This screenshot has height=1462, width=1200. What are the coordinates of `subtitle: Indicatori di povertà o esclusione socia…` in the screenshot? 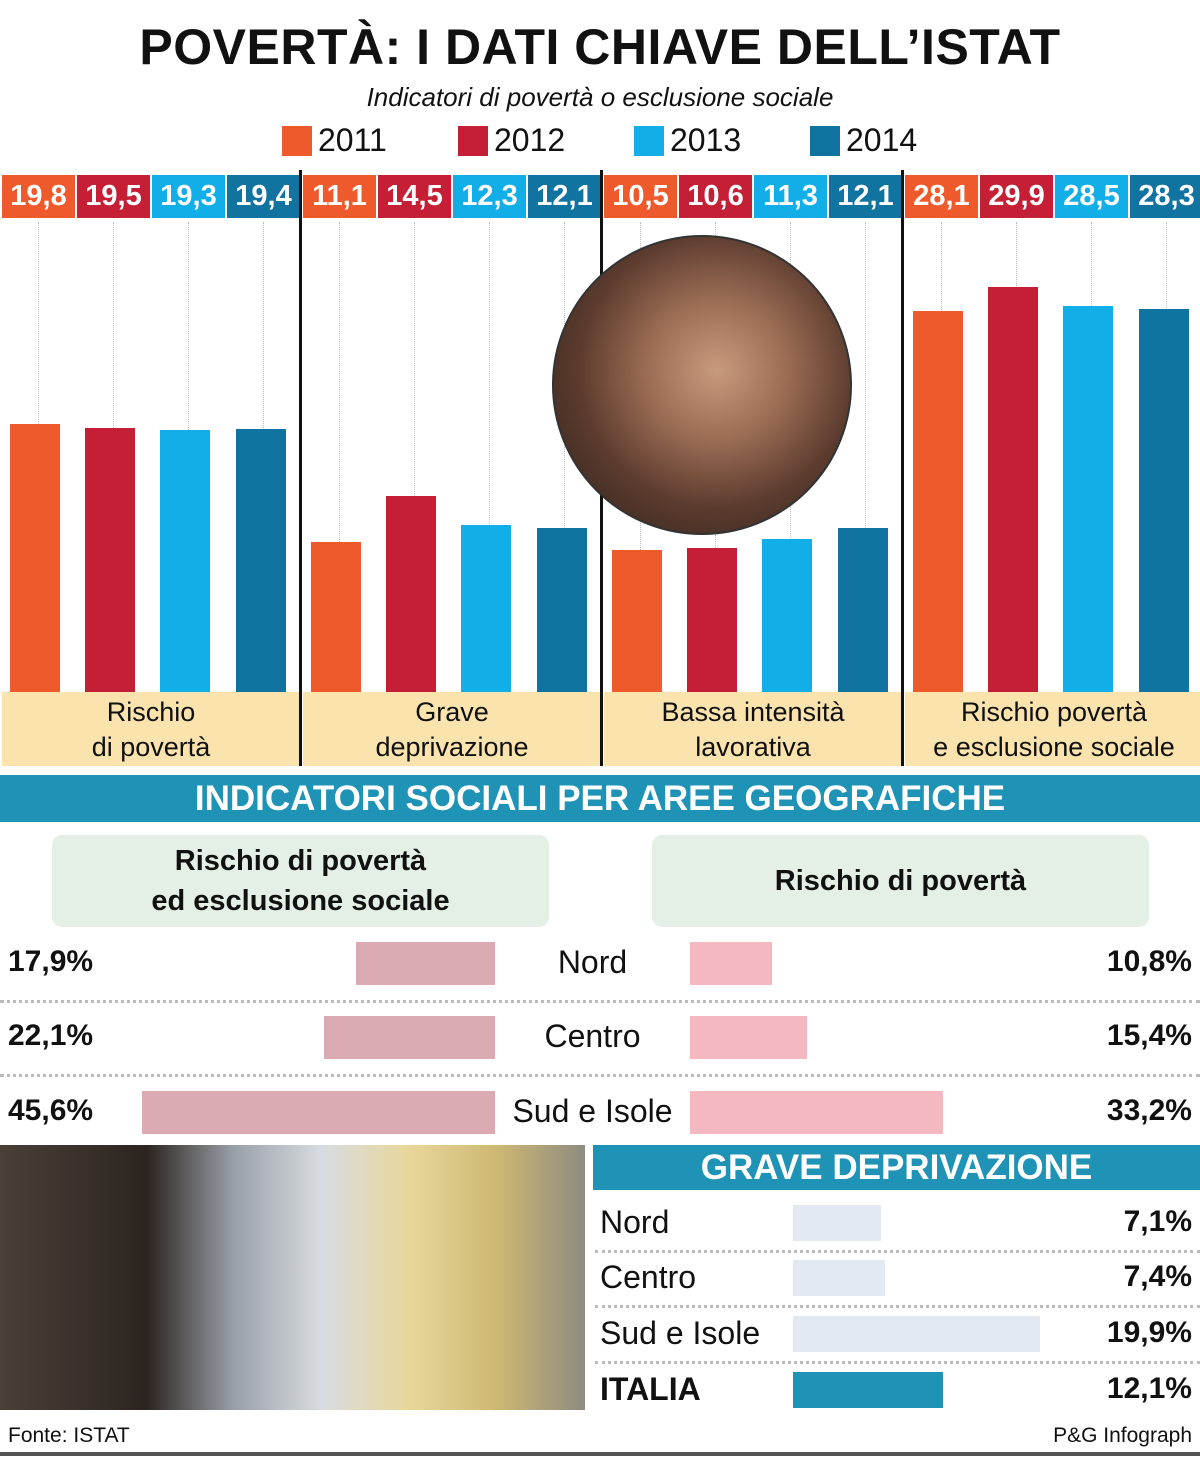 It's located at (600, 97).